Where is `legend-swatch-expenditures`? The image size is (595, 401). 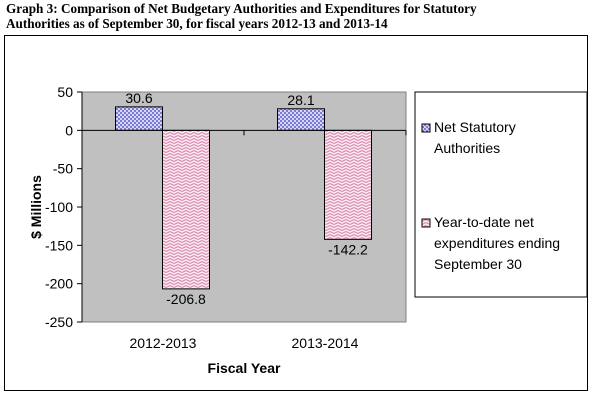
legend-swatch-expenditures is located at coordinates (426, 223).